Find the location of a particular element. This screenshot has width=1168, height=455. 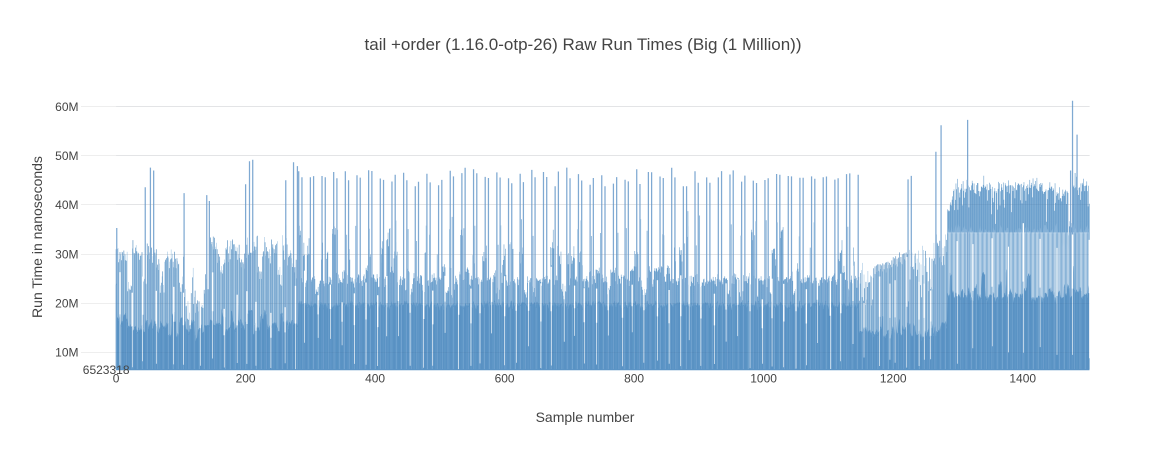

svg-text: 600 is located at coordinates (505, 379).